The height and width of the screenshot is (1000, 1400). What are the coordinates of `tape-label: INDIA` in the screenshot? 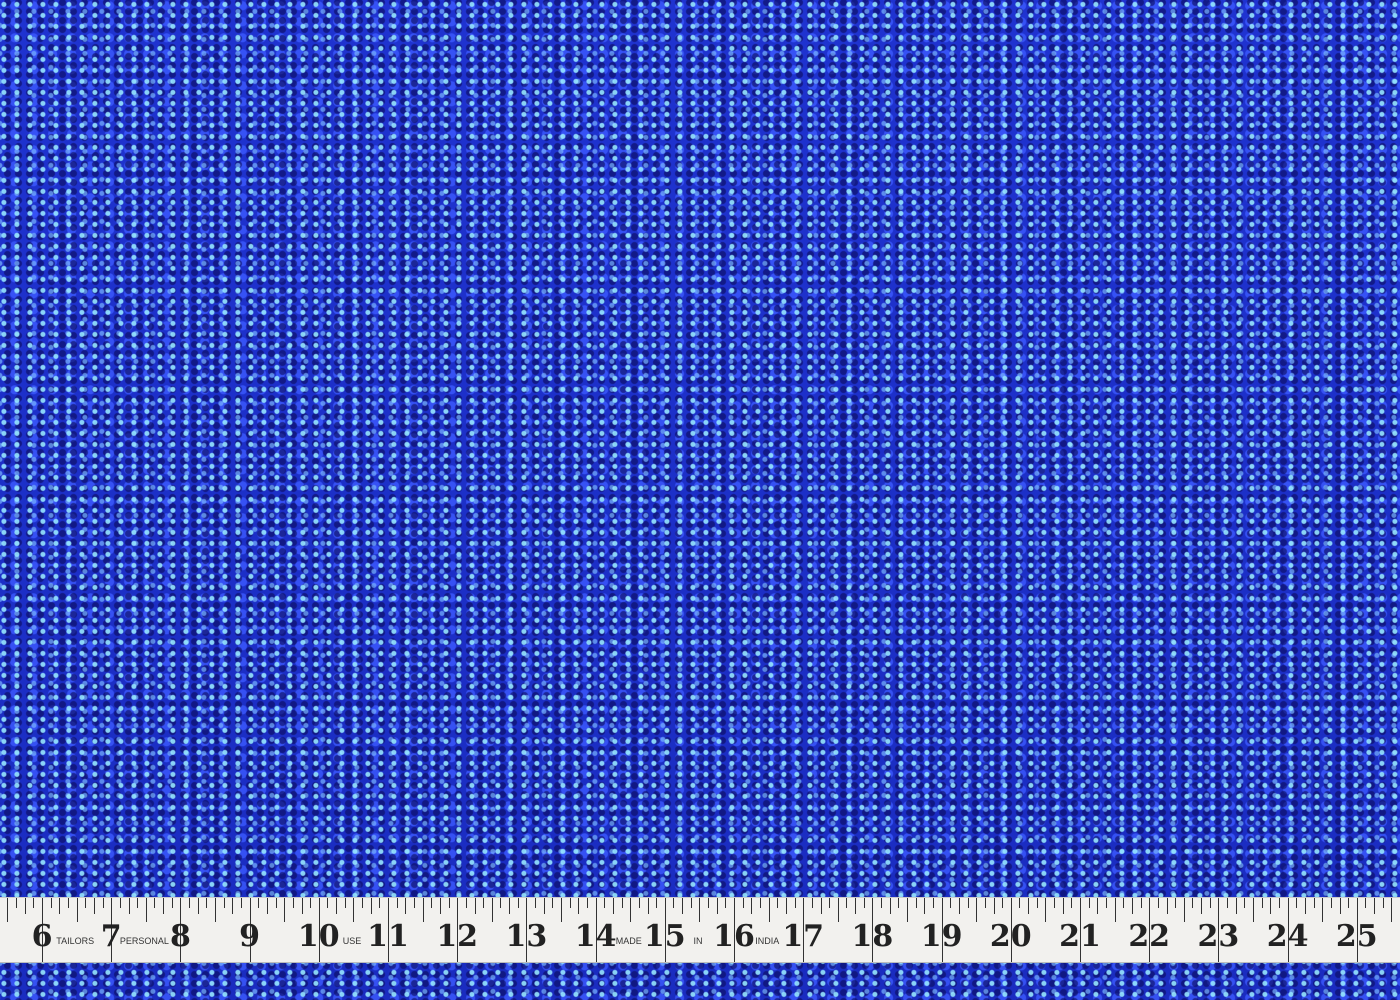 It's located at (767, 941).